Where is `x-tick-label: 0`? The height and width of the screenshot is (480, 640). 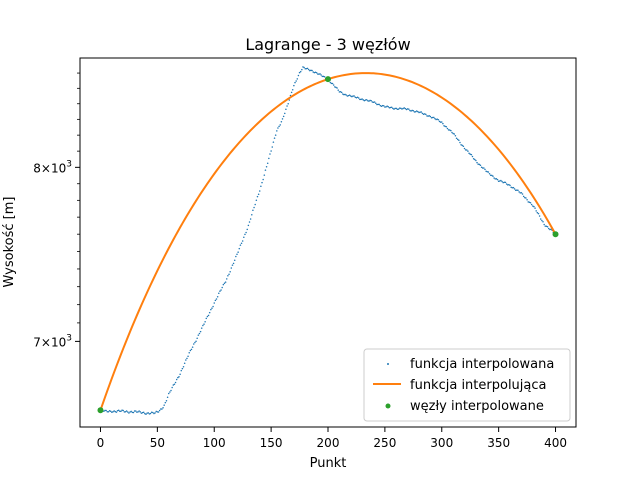 x-tick-label: 0 is located at coordinates (101, 443).